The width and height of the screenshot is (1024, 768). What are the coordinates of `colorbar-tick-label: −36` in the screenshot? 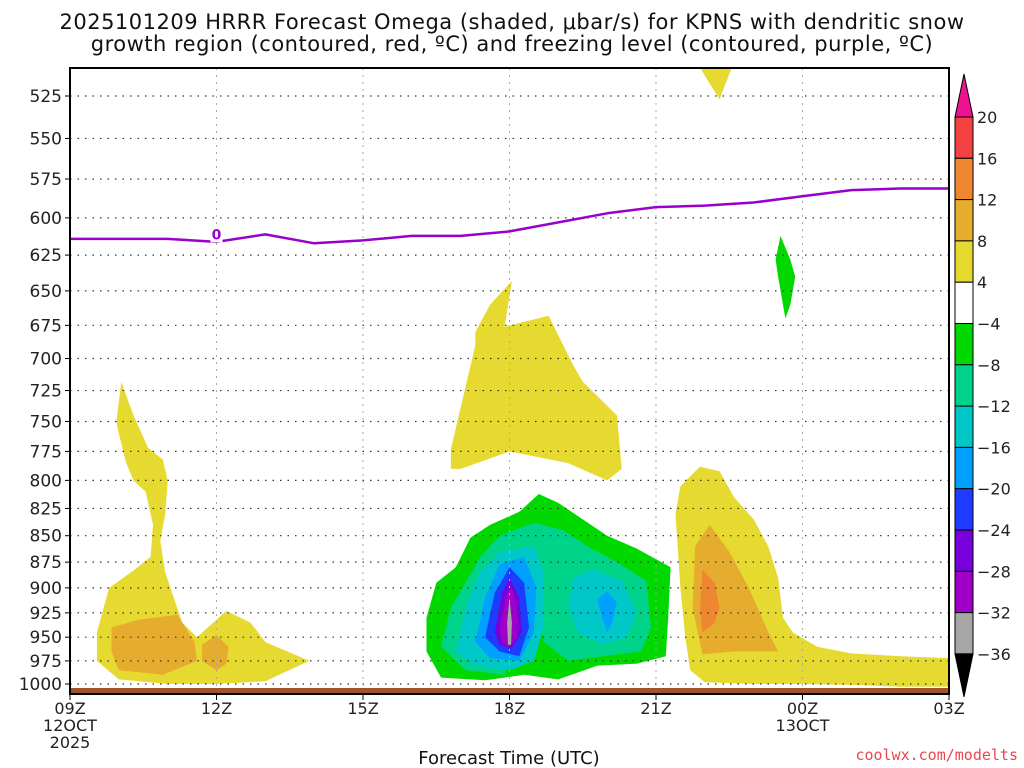 It's located at (994, 654).